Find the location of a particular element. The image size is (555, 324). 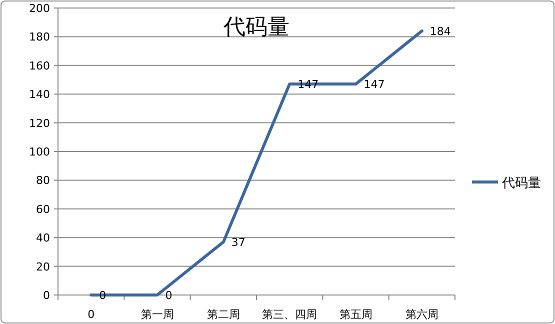

chart-title: 代码量 is located at coordinates (256, 27).